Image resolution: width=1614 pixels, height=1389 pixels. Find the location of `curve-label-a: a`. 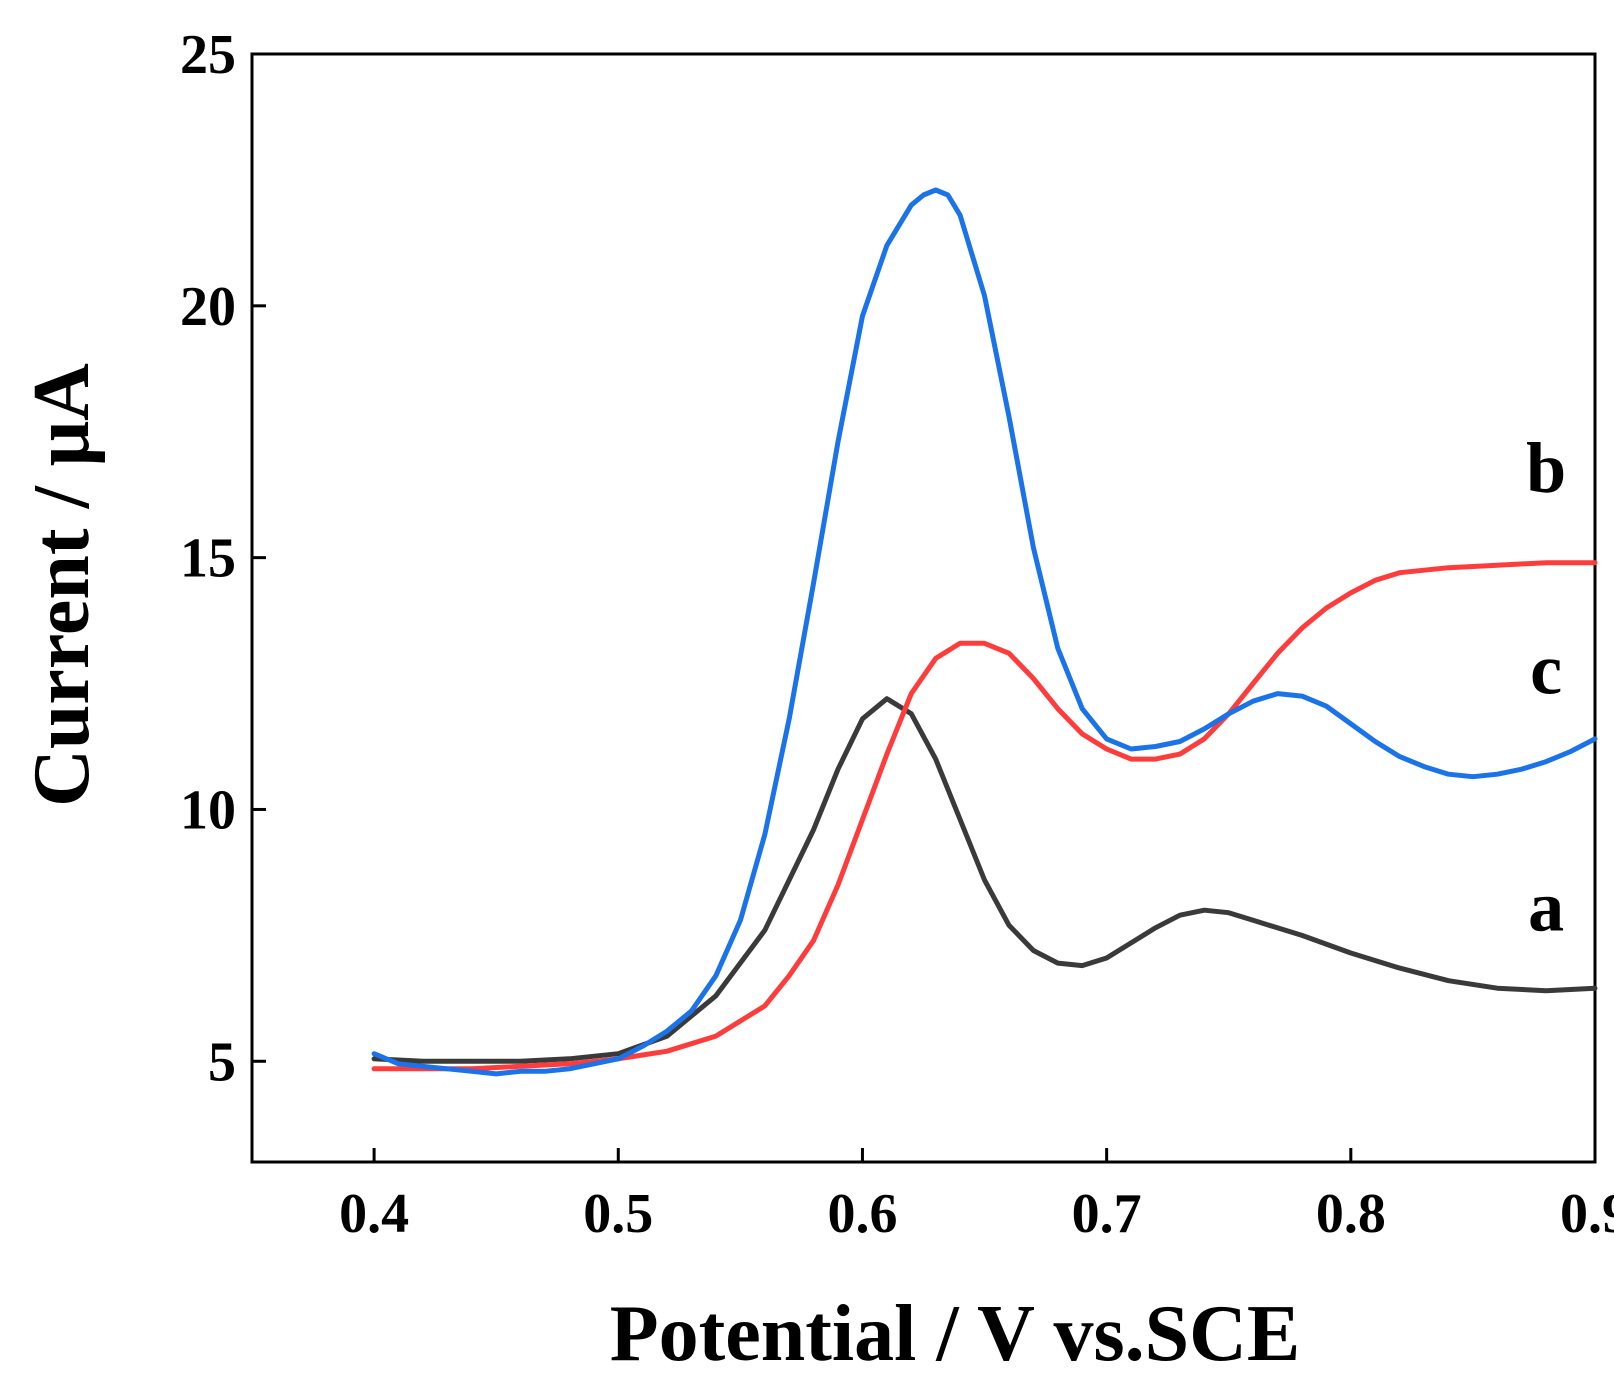

curve-label-a: a is located at coordinates (1546, 906).